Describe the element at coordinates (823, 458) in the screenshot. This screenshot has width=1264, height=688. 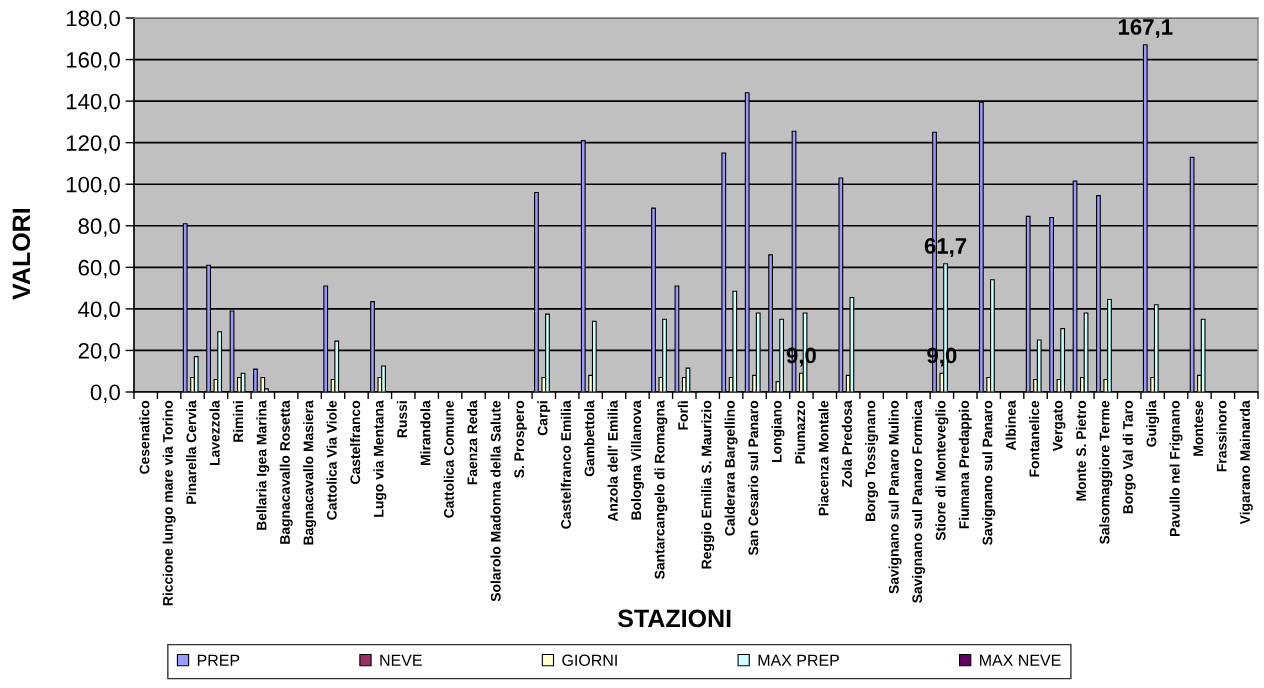
I see `x-tick-label: Piacenza Montale` at that location.